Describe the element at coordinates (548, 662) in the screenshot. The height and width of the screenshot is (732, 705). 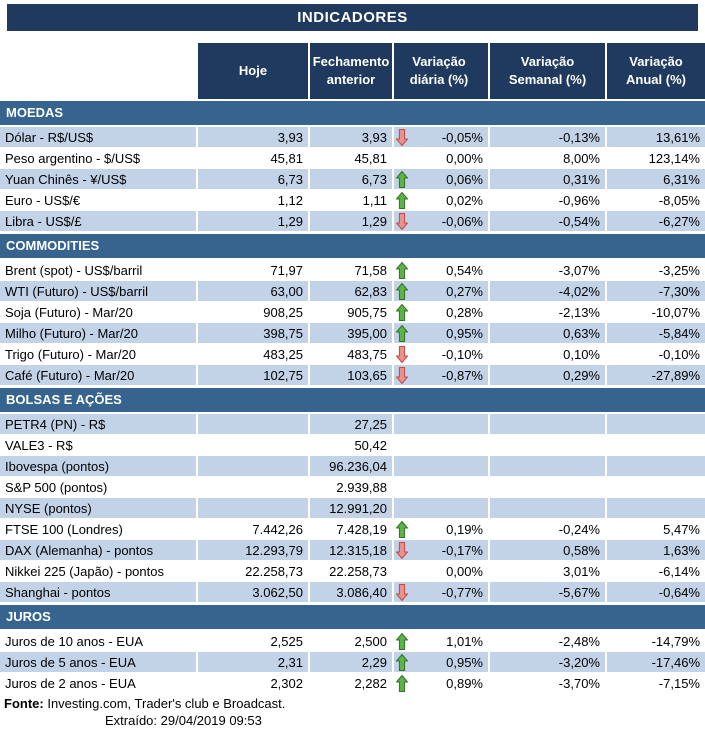
I see `variacao-semanal-value: -3,20%` at that location.